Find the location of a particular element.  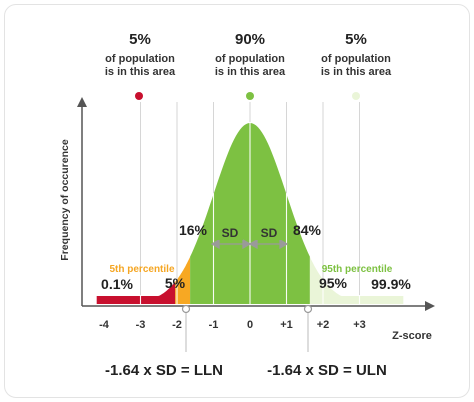

x-tick-label: -2 is located at coordinates (177, 325).